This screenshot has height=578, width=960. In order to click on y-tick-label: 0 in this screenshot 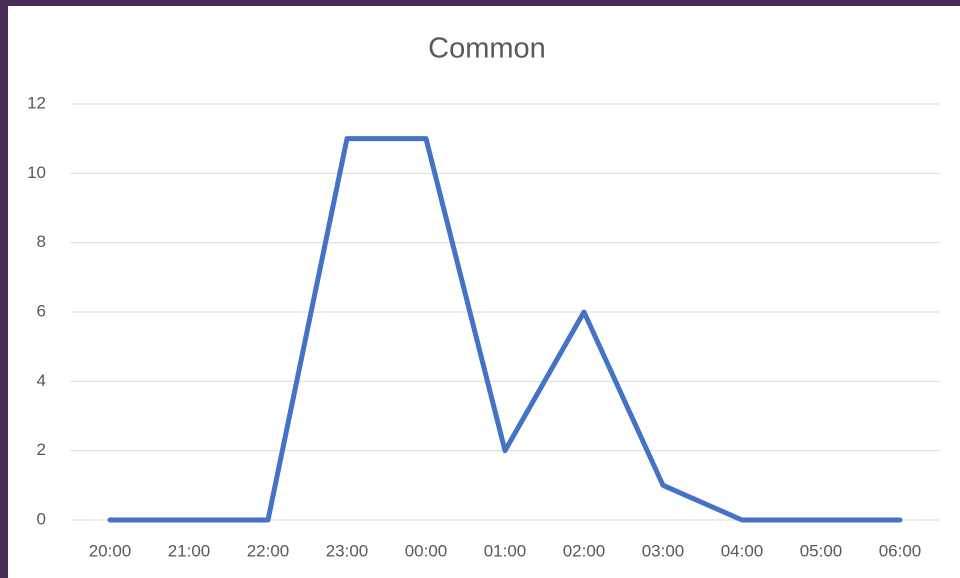, I will do `click(41, 518)`.